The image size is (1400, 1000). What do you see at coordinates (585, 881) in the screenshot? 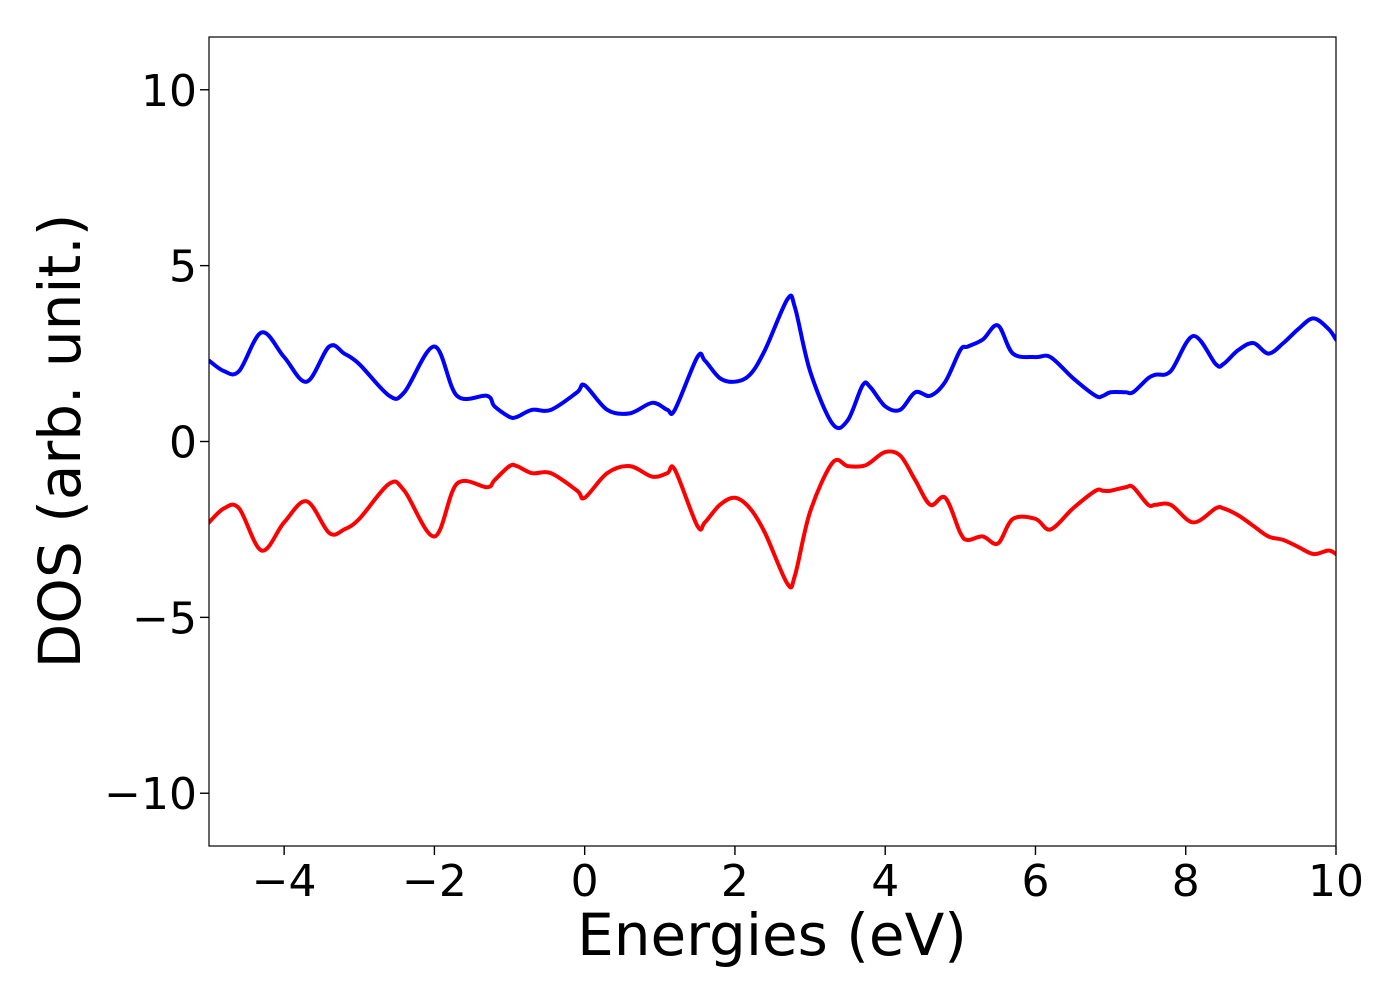
I see `x-tick-label: 0` at bounding box center [585, 881].